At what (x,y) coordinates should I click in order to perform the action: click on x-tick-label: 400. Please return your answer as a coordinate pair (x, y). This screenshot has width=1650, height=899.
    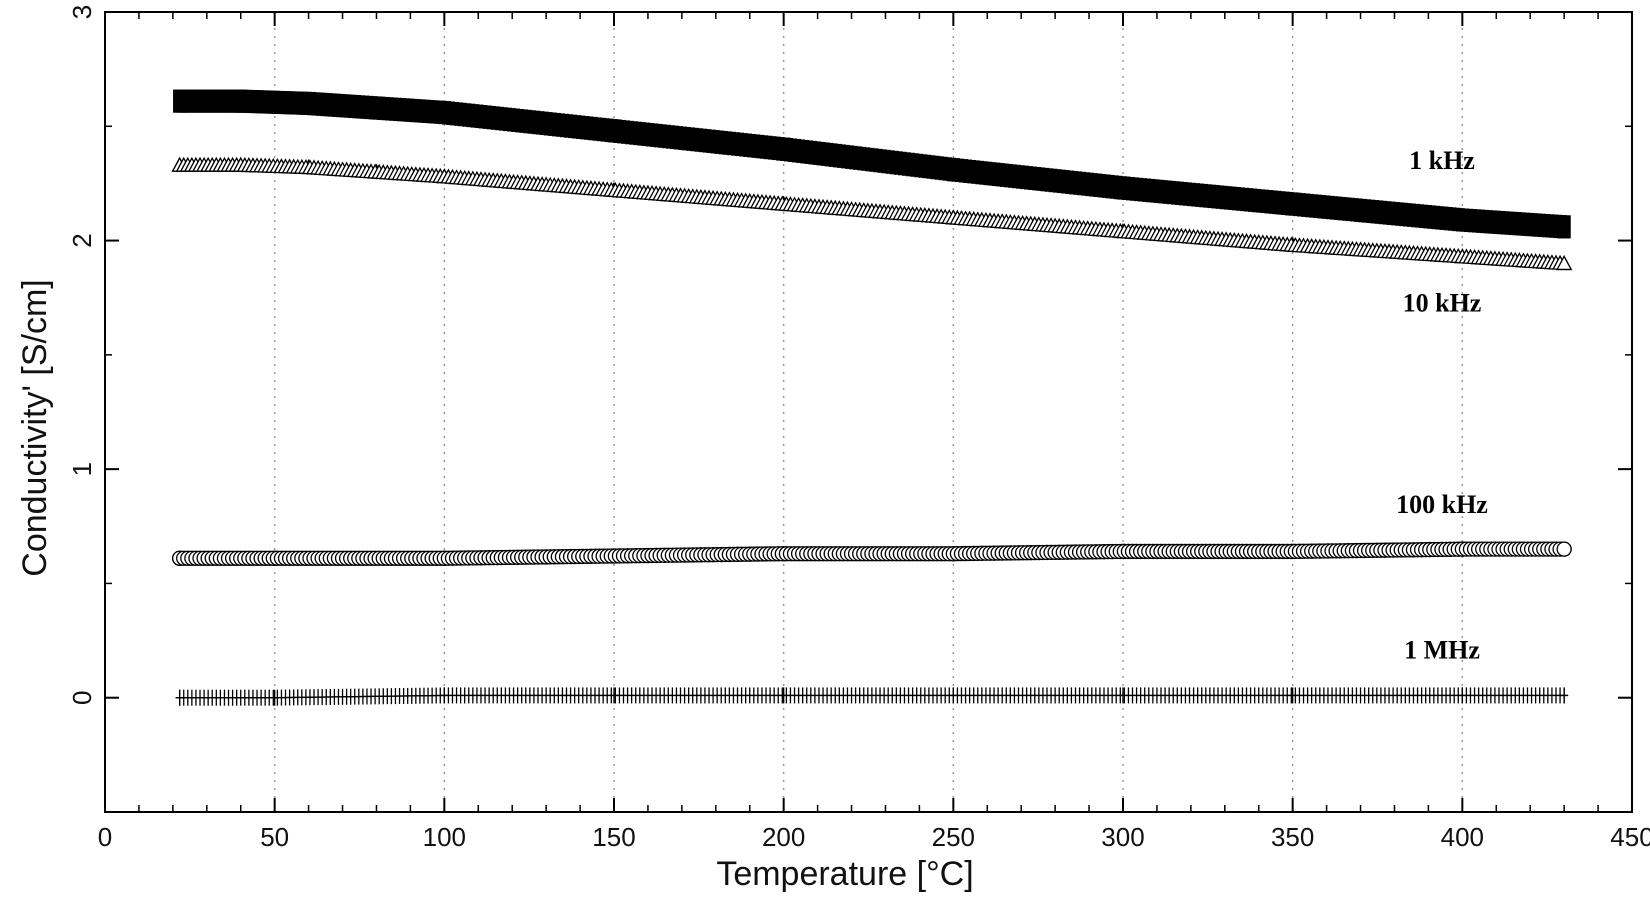
    Looking at the image, I should click on (1462, 837).